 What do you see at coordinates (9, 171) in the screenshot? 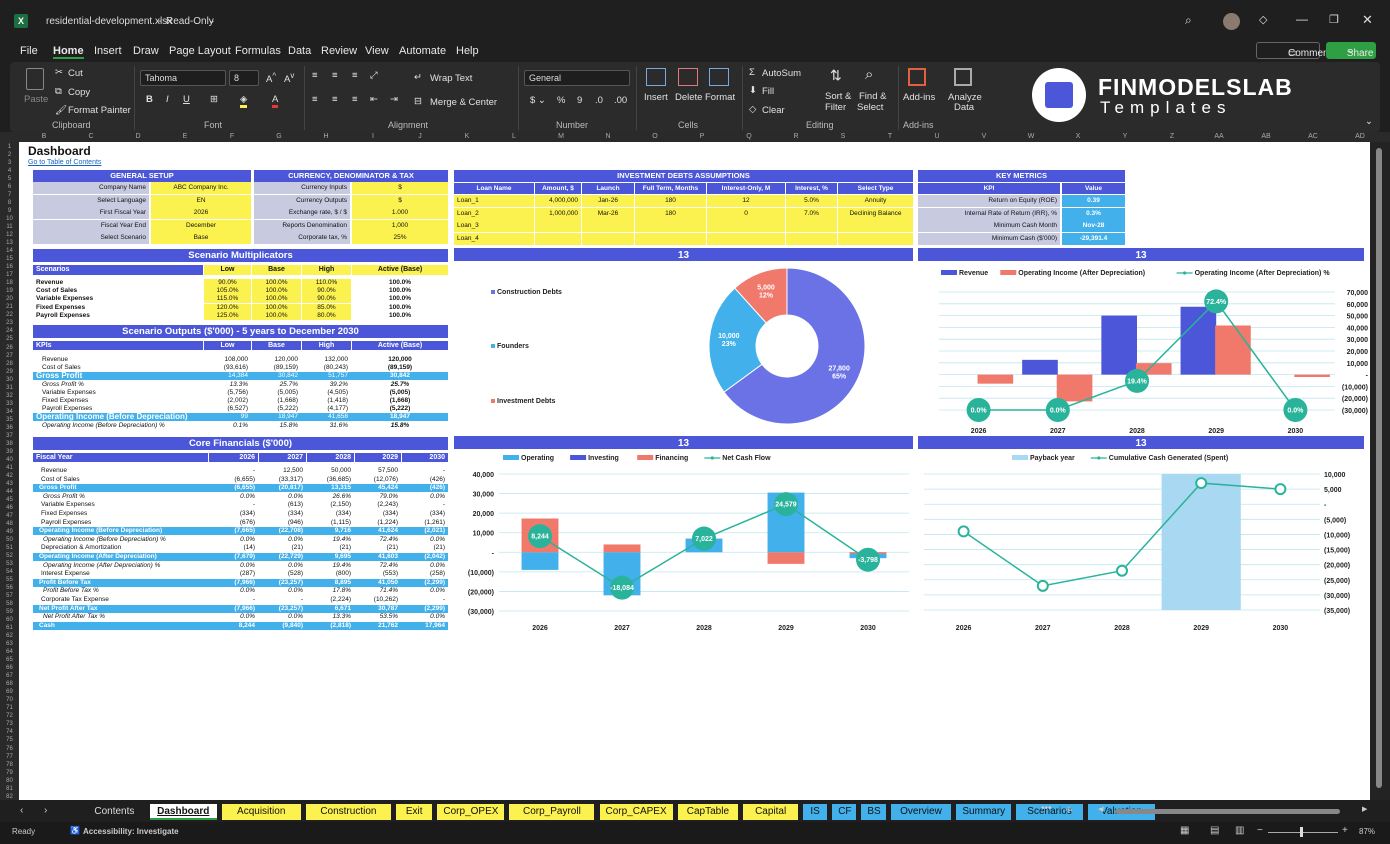
I see `row-header: 4` at bounding box center [9, 171].